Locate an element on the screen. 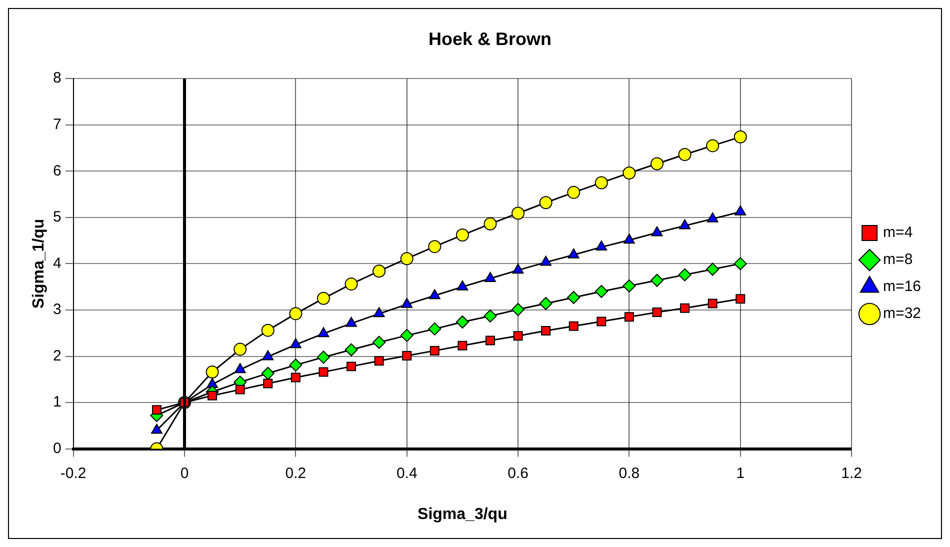 The height and width of the screenshot is (547, 950). x-tick-label: 1.2 is located at coordinates (851, 473).